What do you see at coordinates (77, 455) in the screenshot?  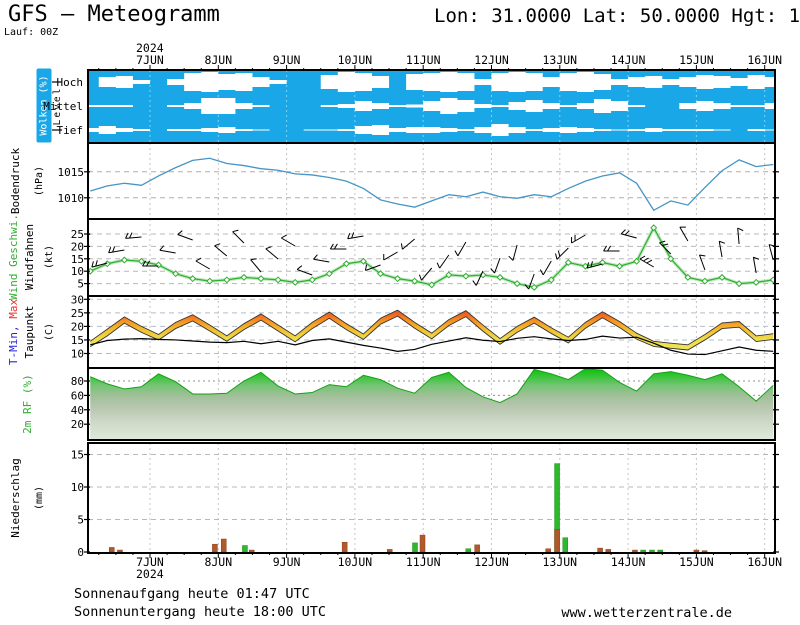 I see `precipitation-tick: 15` at bounding box center [77, 455].